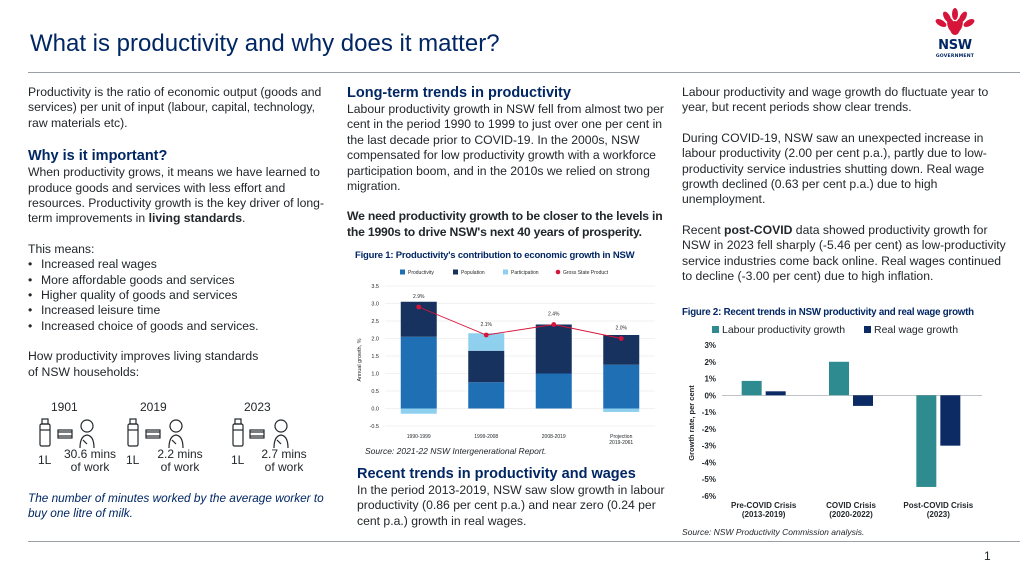 This screenshot has width=1024, height=576. Describe the element at coordinates (710, 395) in the screenshot. I see `y-tick-label: 0%` at that location.